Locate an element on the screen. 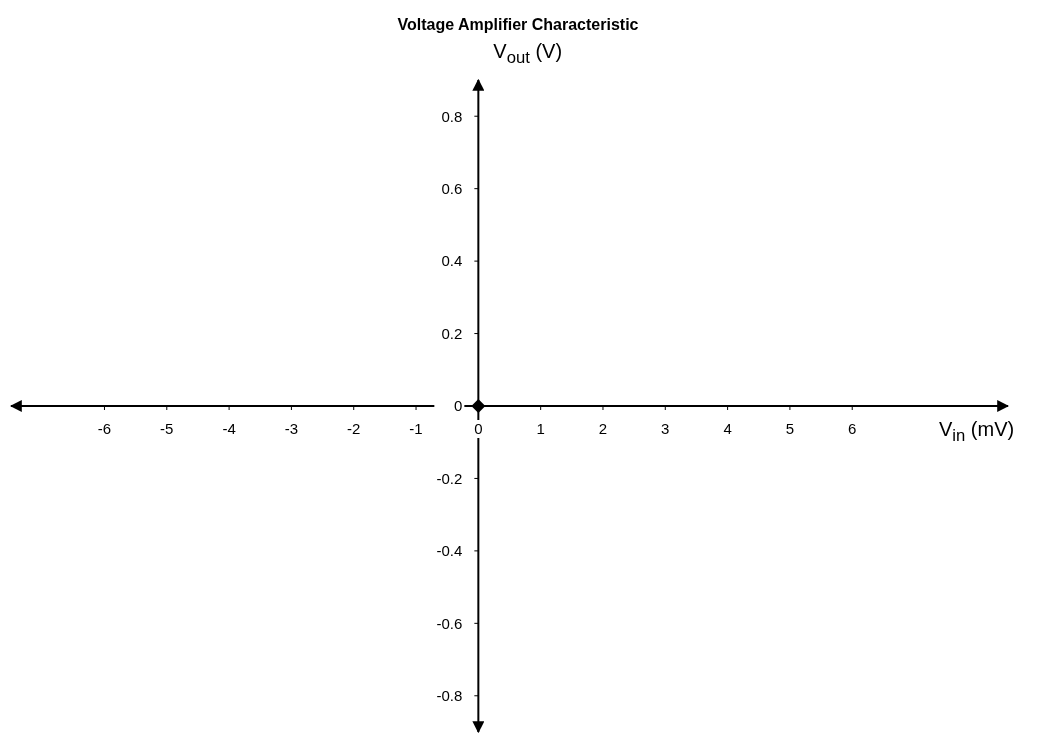 This screenshot has width=1039, height=746. y-tick-label: 0.4 is located at coordinates (452, 261).